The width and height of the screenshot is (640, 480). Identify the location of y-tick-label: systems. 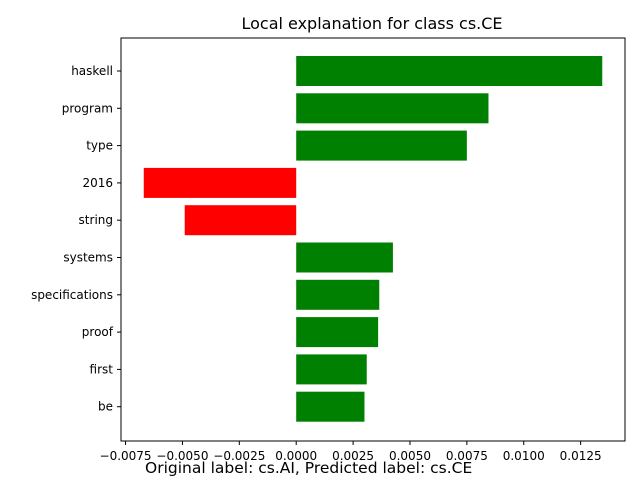
(88, 258).